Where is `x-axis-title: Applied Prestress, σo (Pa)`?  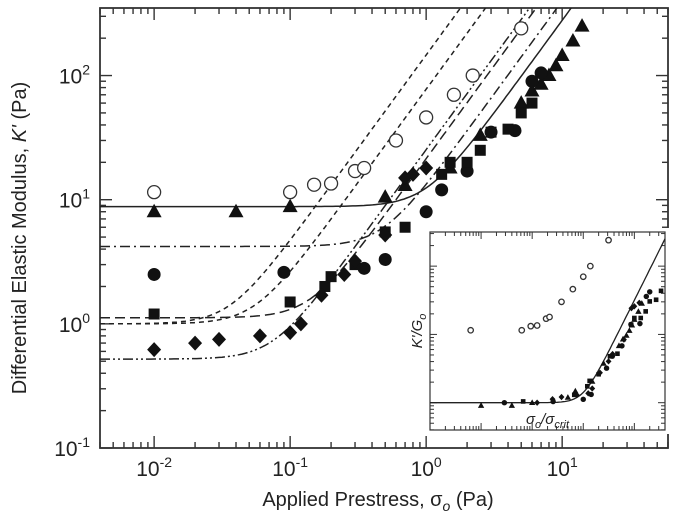 x-axis-title: Applied Prestress, σo (Pa) is located at coordinates (377, 501).